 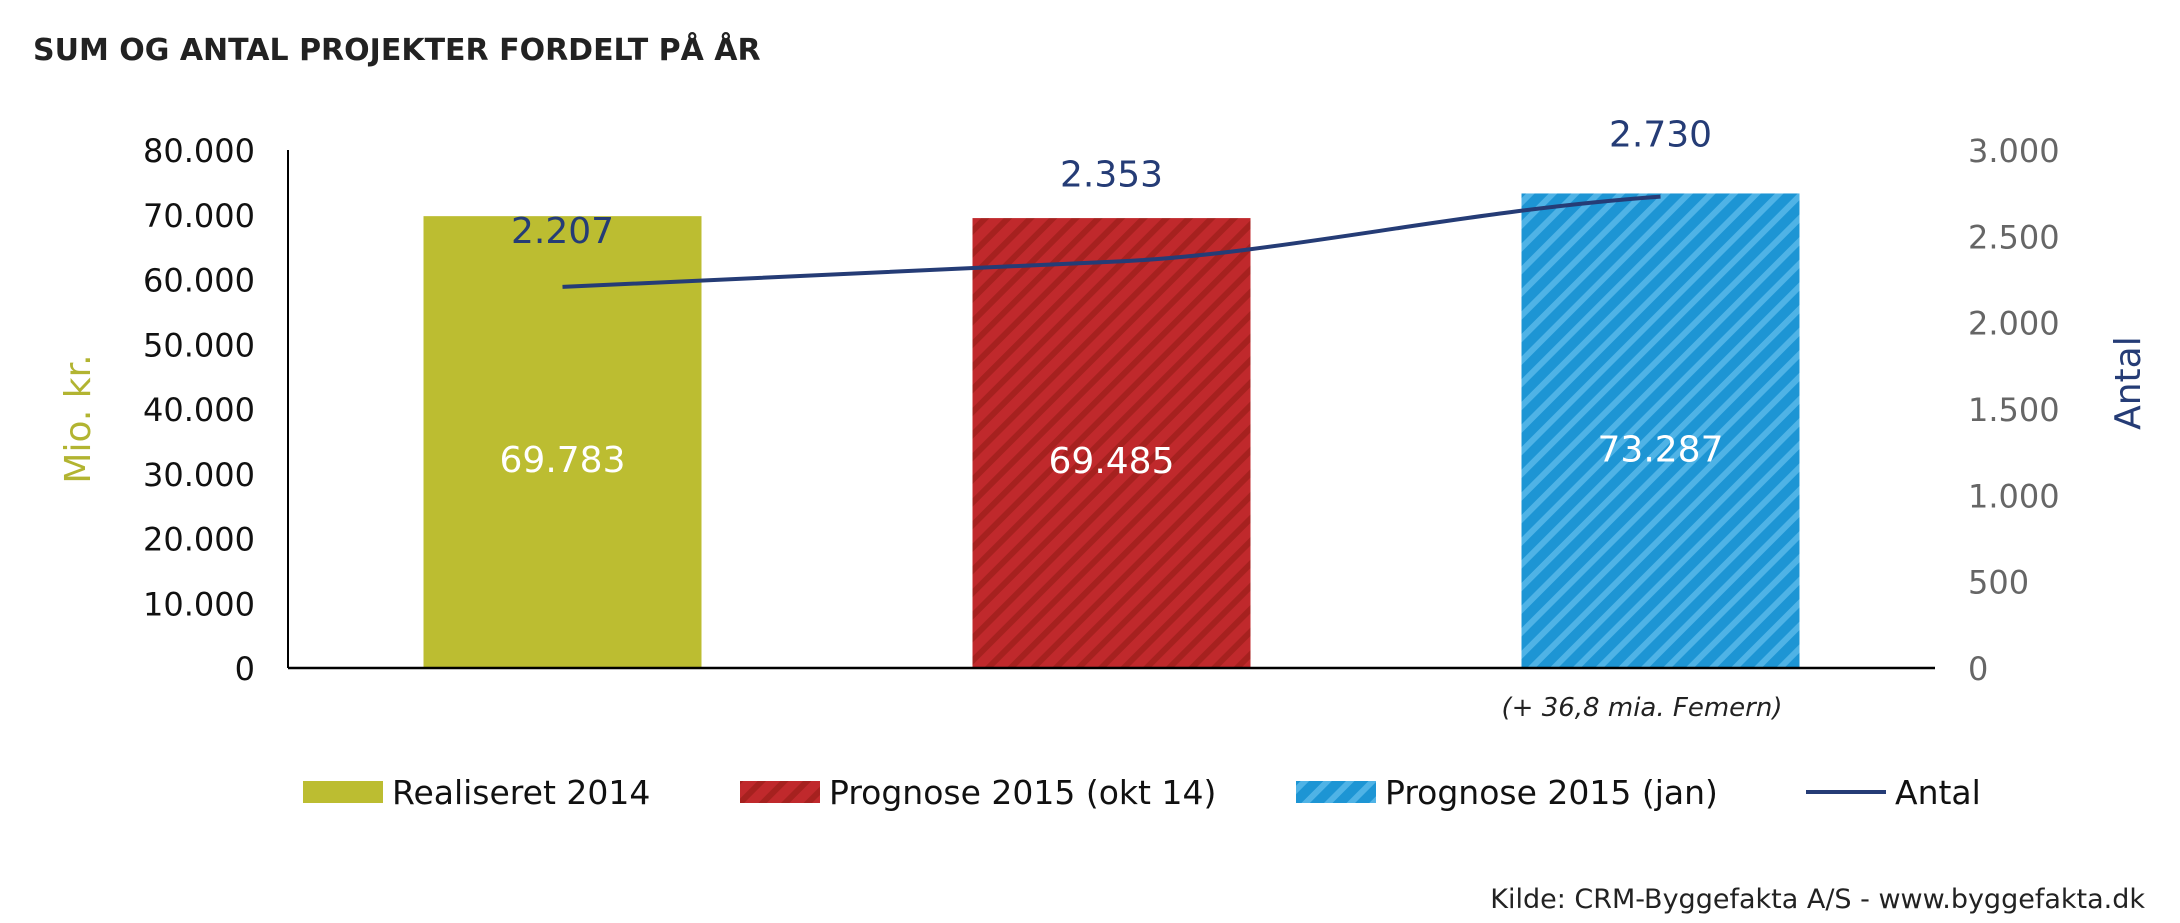 I want to click on chart-title: SUM OG ANTAL PROJEKTER FORDELT PÅ ÅR, so click(x=397, y=49).